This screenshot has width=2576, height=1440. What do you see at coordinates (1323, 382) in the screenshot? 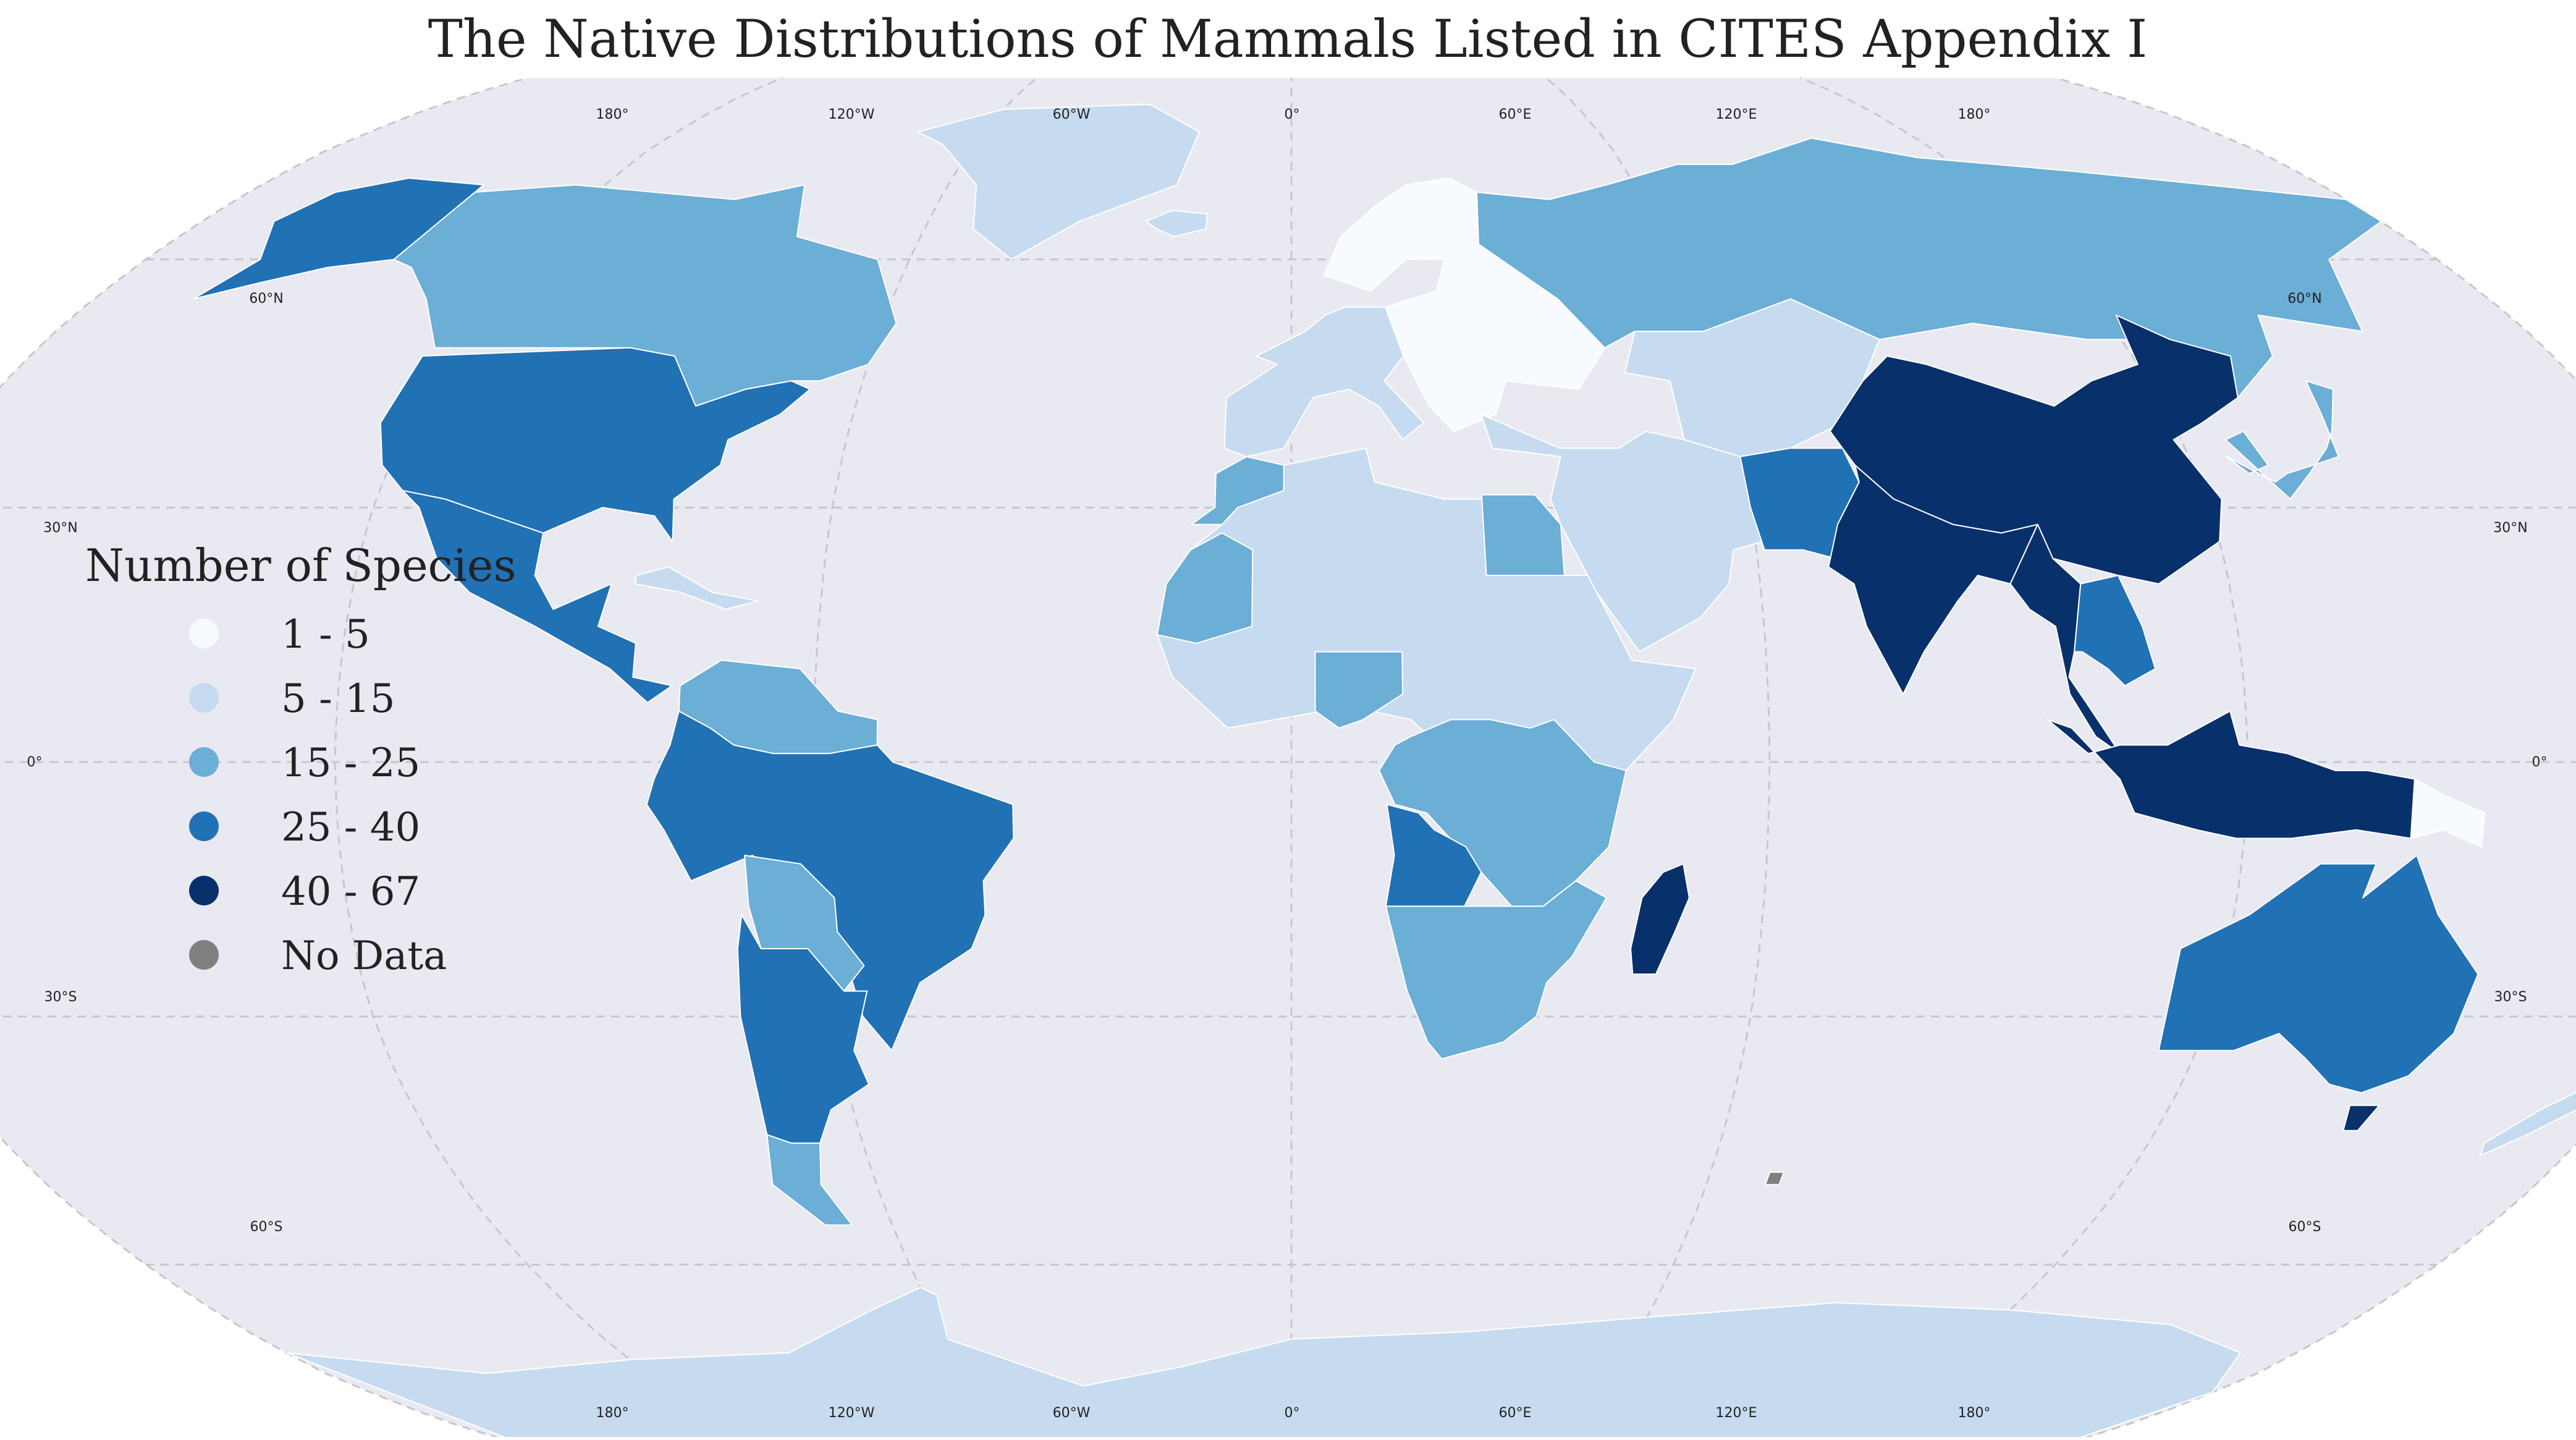
I see `region-western-europe` at bounding box center [1323, 382].